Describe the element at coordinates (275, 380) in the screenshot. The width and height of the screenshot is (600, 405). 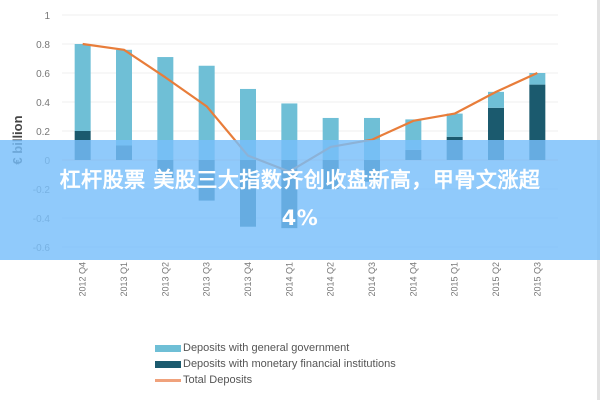
I see `legend-item-total: Total Deposits` at that location.